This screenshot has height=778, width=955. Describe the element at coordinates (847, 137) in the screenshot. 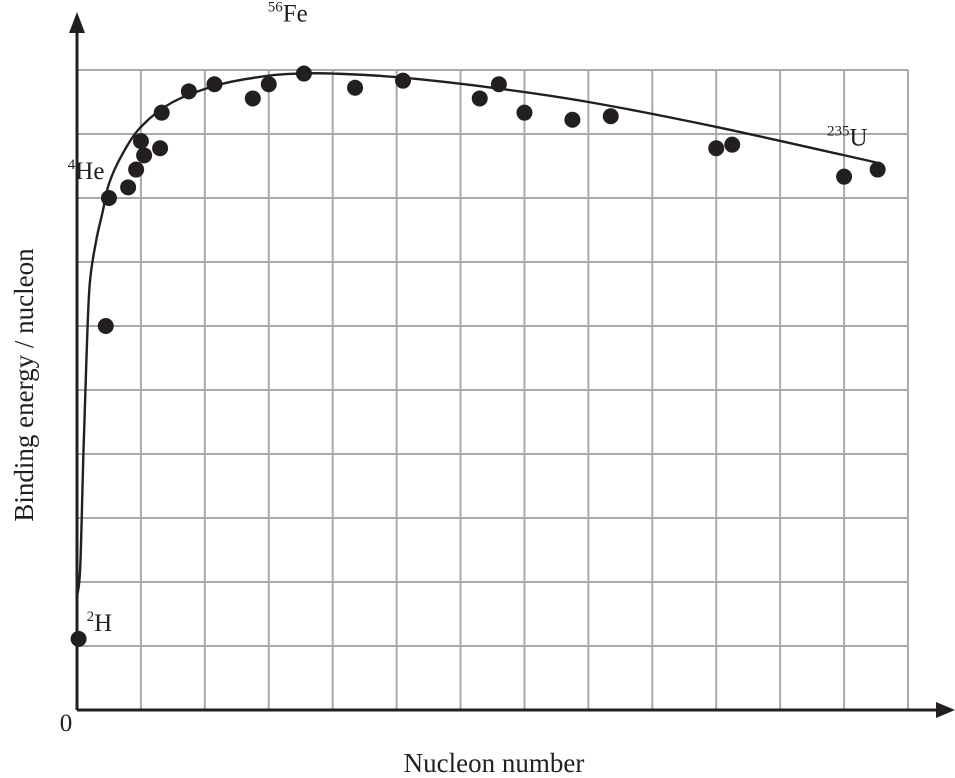

I see `isotope-label-u: 235U` at that location.